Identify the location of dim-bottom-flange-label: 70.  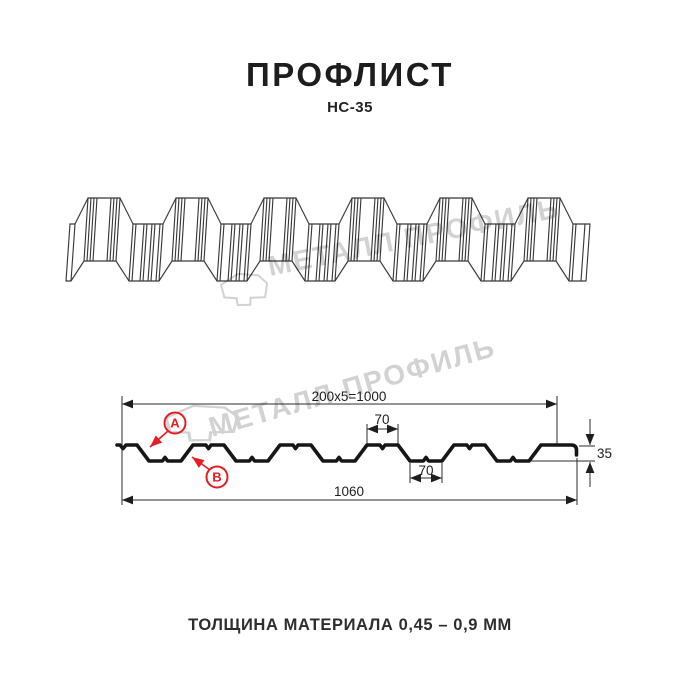
(425, 470).